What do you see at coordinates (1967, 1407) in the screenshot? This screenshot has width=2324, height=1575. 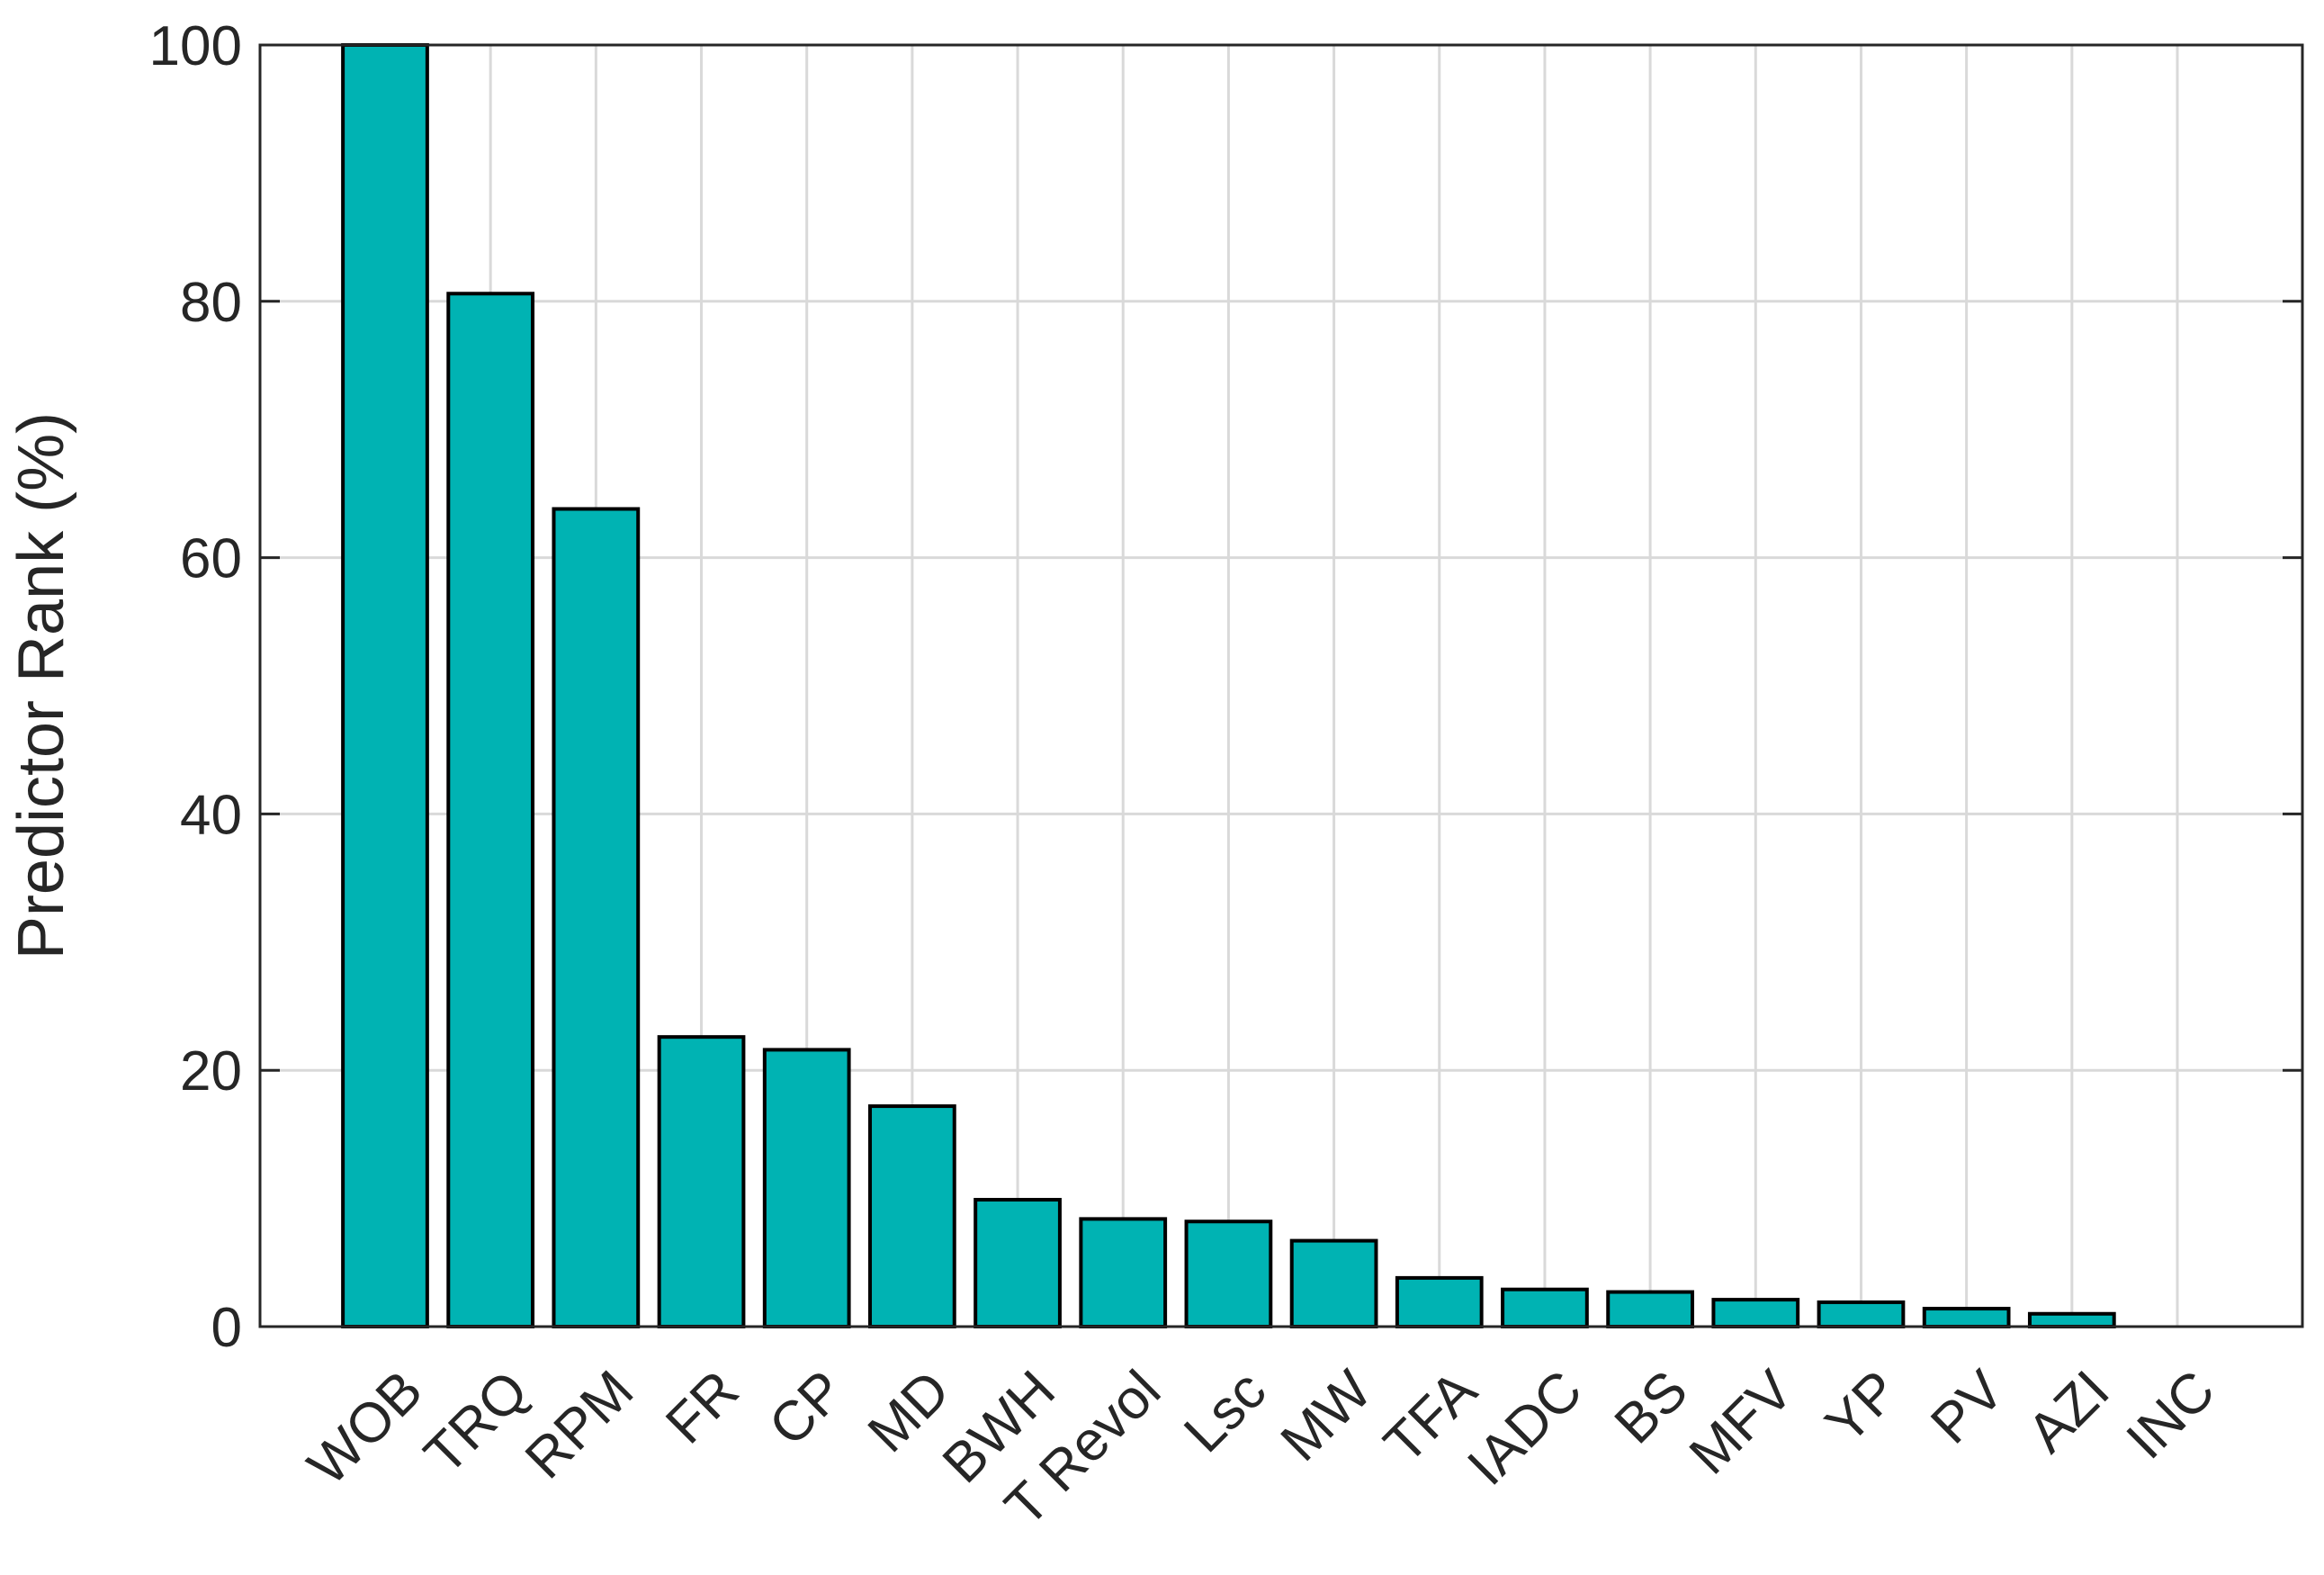 I see `x-tick-label: PV` at bounding box center [1967, 1407].